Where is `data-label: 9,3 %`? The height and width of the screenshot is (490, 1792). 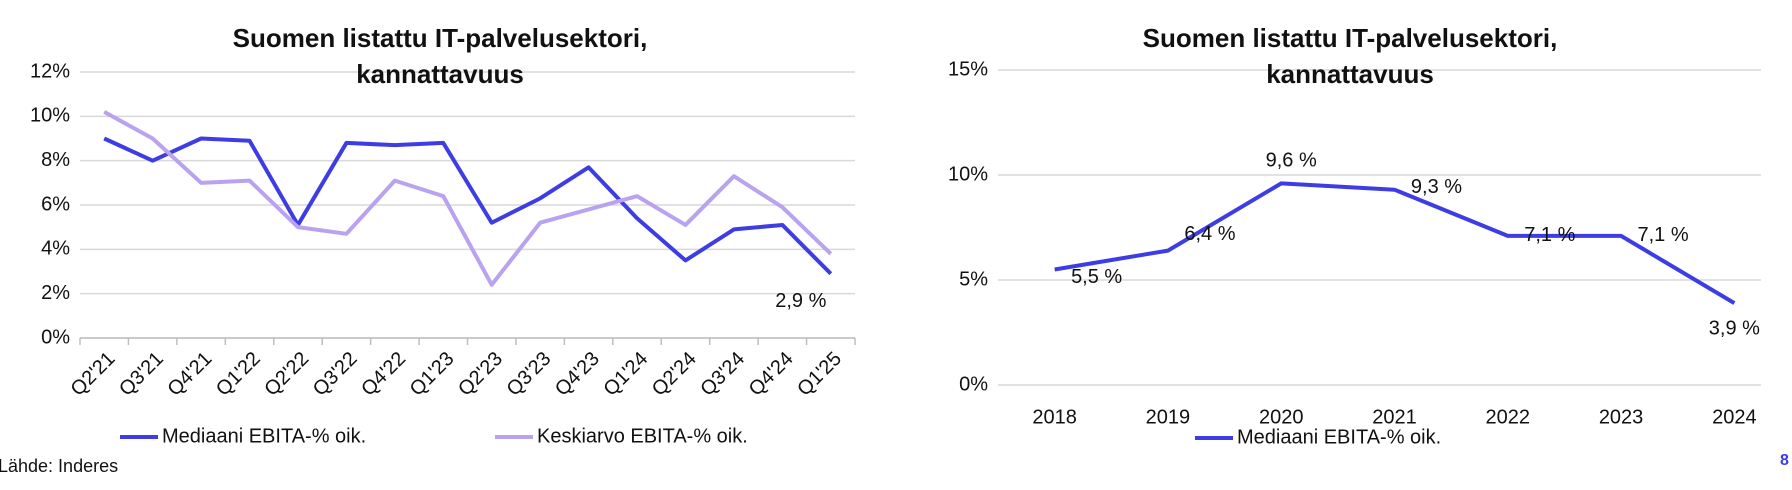 data-label: 9,3 % is located at coordinates (1436, 187).